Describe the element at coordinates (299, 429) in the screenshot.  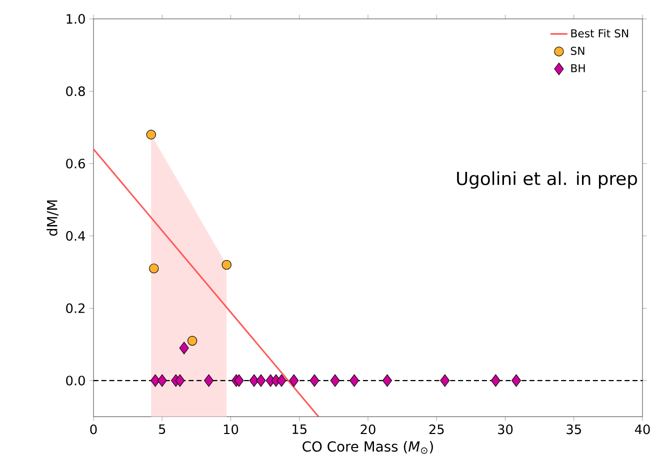
I see `x-tick-label: 15` at that location.